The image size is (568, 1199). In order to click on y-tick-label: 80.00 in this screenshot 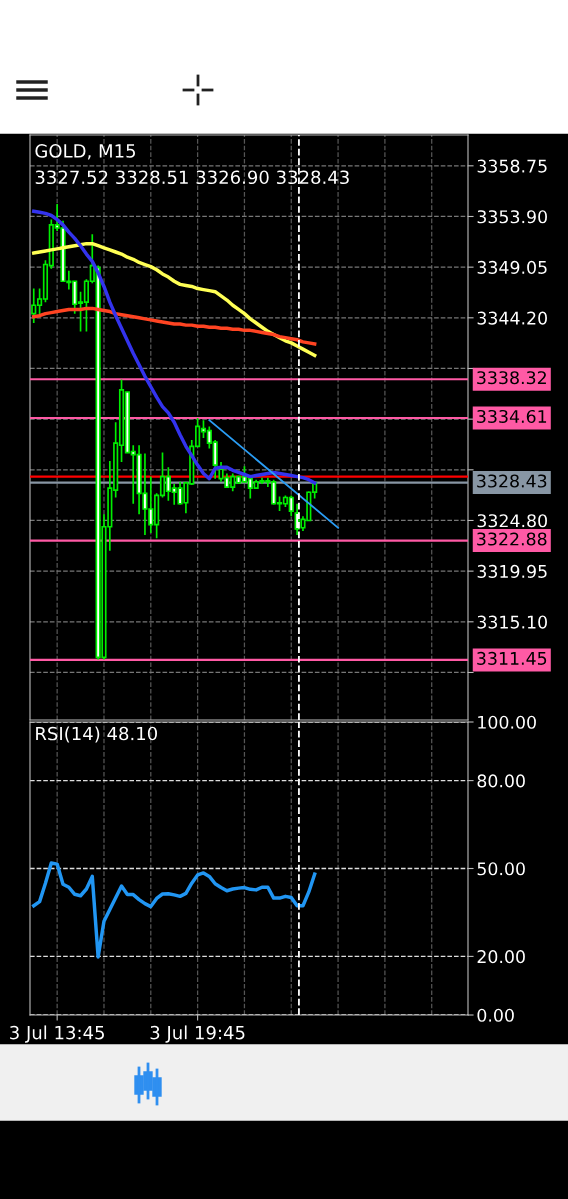, I will do `click(501, 781)`.